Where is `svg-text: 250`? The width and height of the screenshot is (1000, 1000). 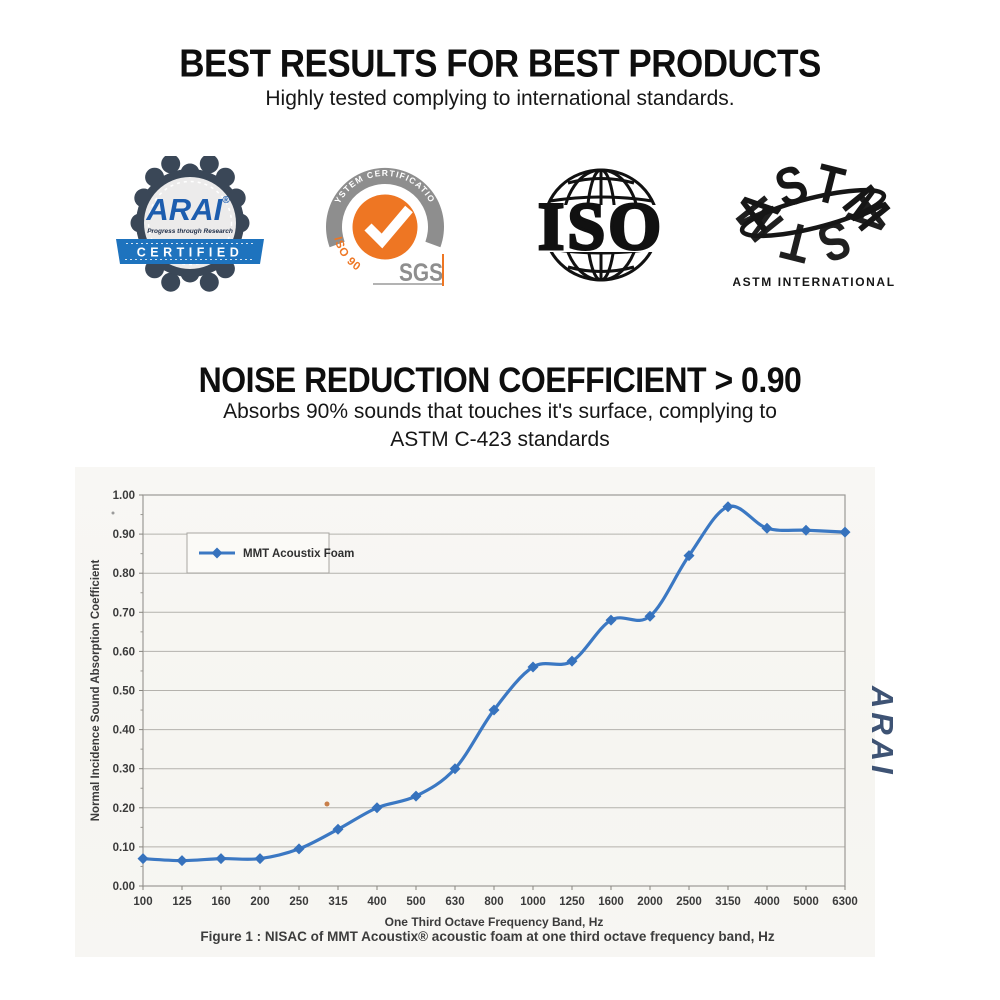
svg-text: 250 is located at coordinates (298, 902).